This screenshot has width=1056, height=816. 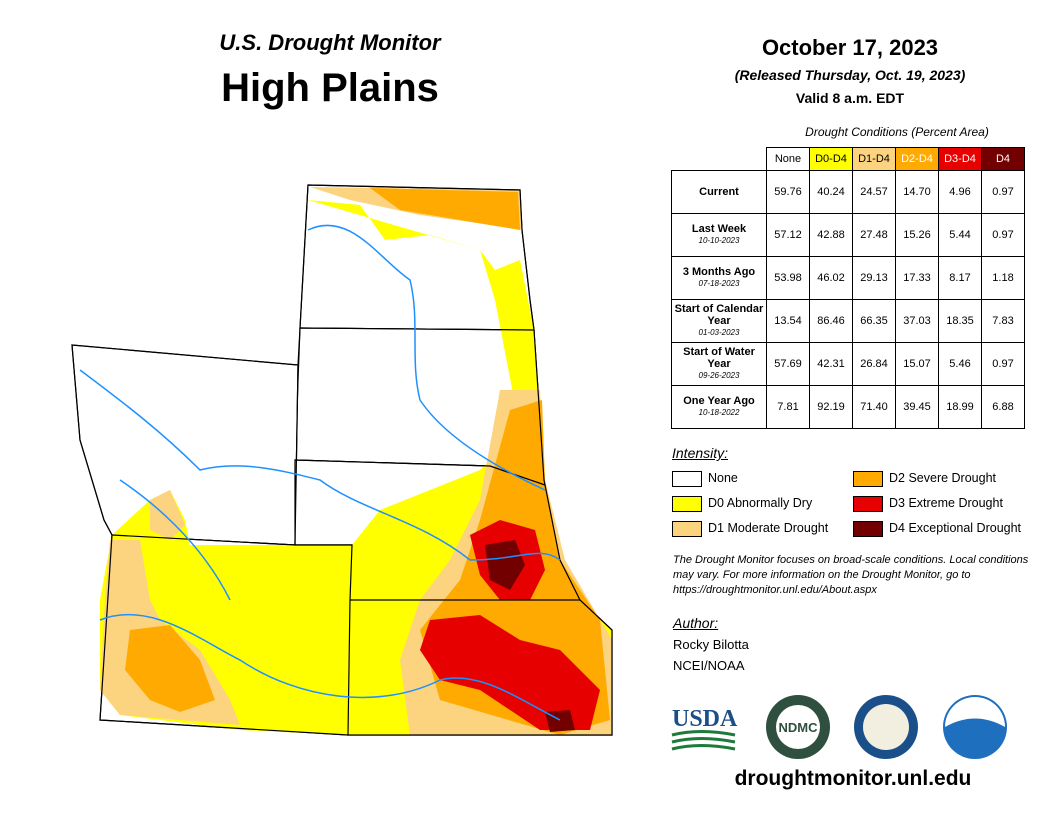 I want to click on legend-item: D1 Moderate Drought, so click(x=764, y=529).